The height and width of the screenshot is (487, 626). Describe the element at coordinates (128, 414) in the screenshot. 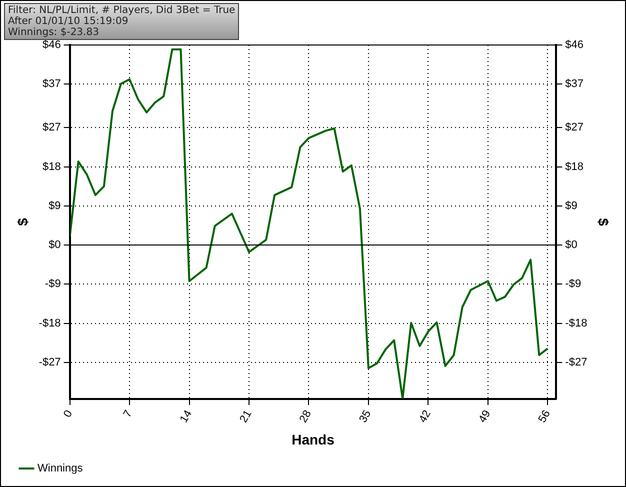

I see `x-tick-label: 7` at that location.